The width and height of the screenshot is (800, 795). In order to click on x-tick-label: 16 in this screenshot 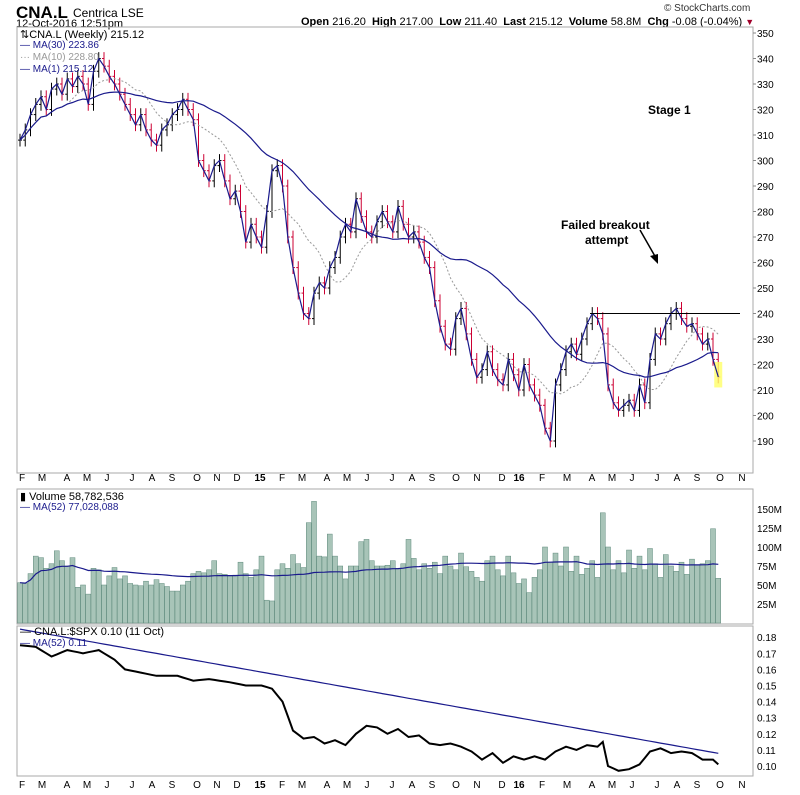, I will do `click(519, 478)`.